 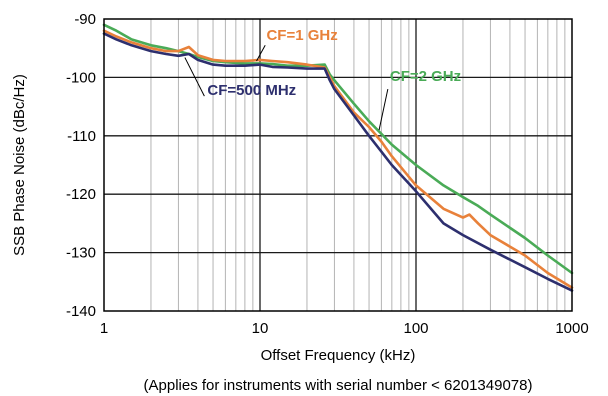 What do you see at coordinates (194, 77) in the screenshot?
I see `leader-line-500mhz` at bounding box center [194, 77].